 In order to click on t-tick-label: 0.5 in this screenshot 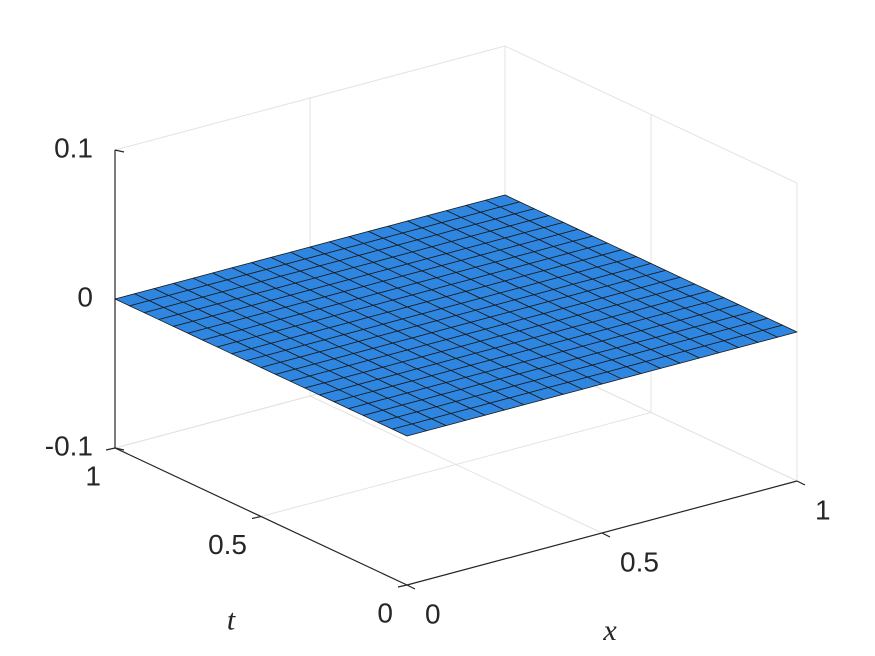, I will do `click(227, 544)`.